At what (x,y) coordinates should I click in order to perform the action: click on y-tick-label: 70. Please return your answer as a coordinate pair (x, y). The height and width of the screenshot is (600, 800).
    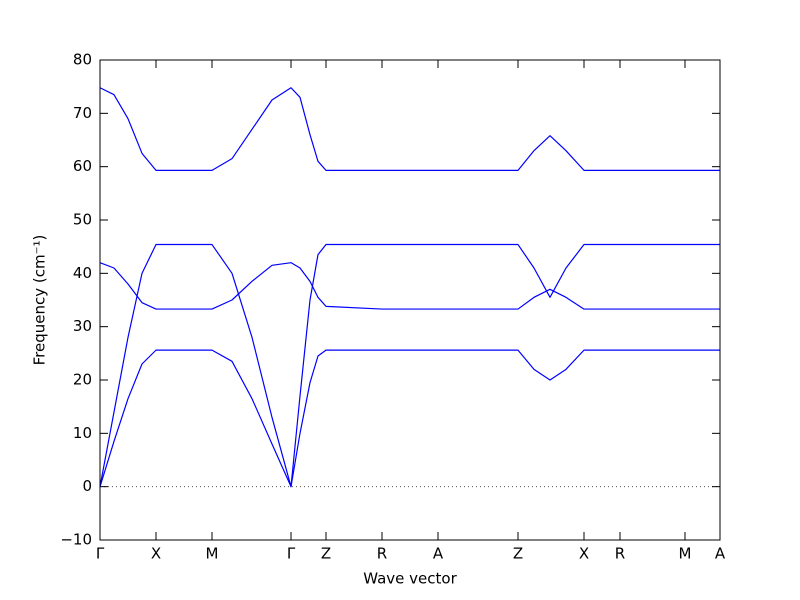
    Looking at the image, I should click on (82, 113).